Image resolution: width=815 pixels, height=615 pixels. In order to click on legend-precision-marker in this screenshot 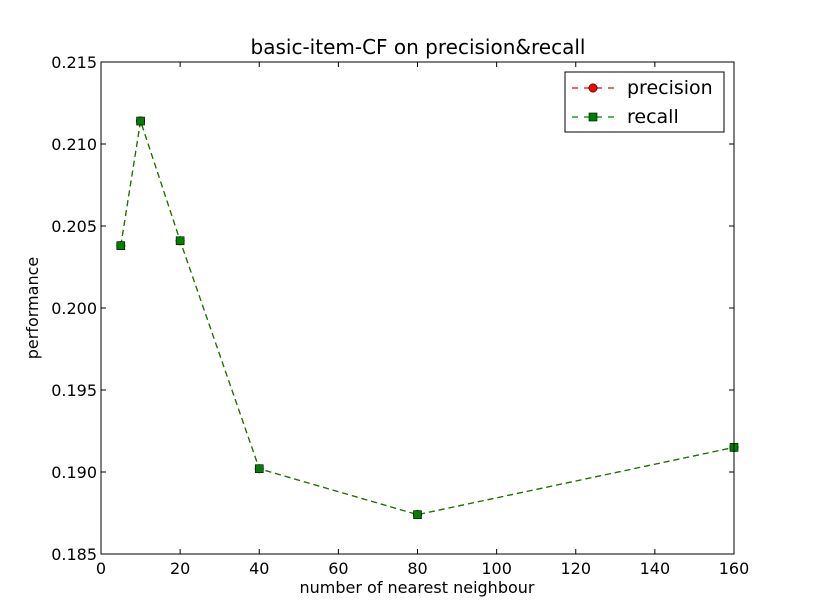, I will do `click(593, 88)`.